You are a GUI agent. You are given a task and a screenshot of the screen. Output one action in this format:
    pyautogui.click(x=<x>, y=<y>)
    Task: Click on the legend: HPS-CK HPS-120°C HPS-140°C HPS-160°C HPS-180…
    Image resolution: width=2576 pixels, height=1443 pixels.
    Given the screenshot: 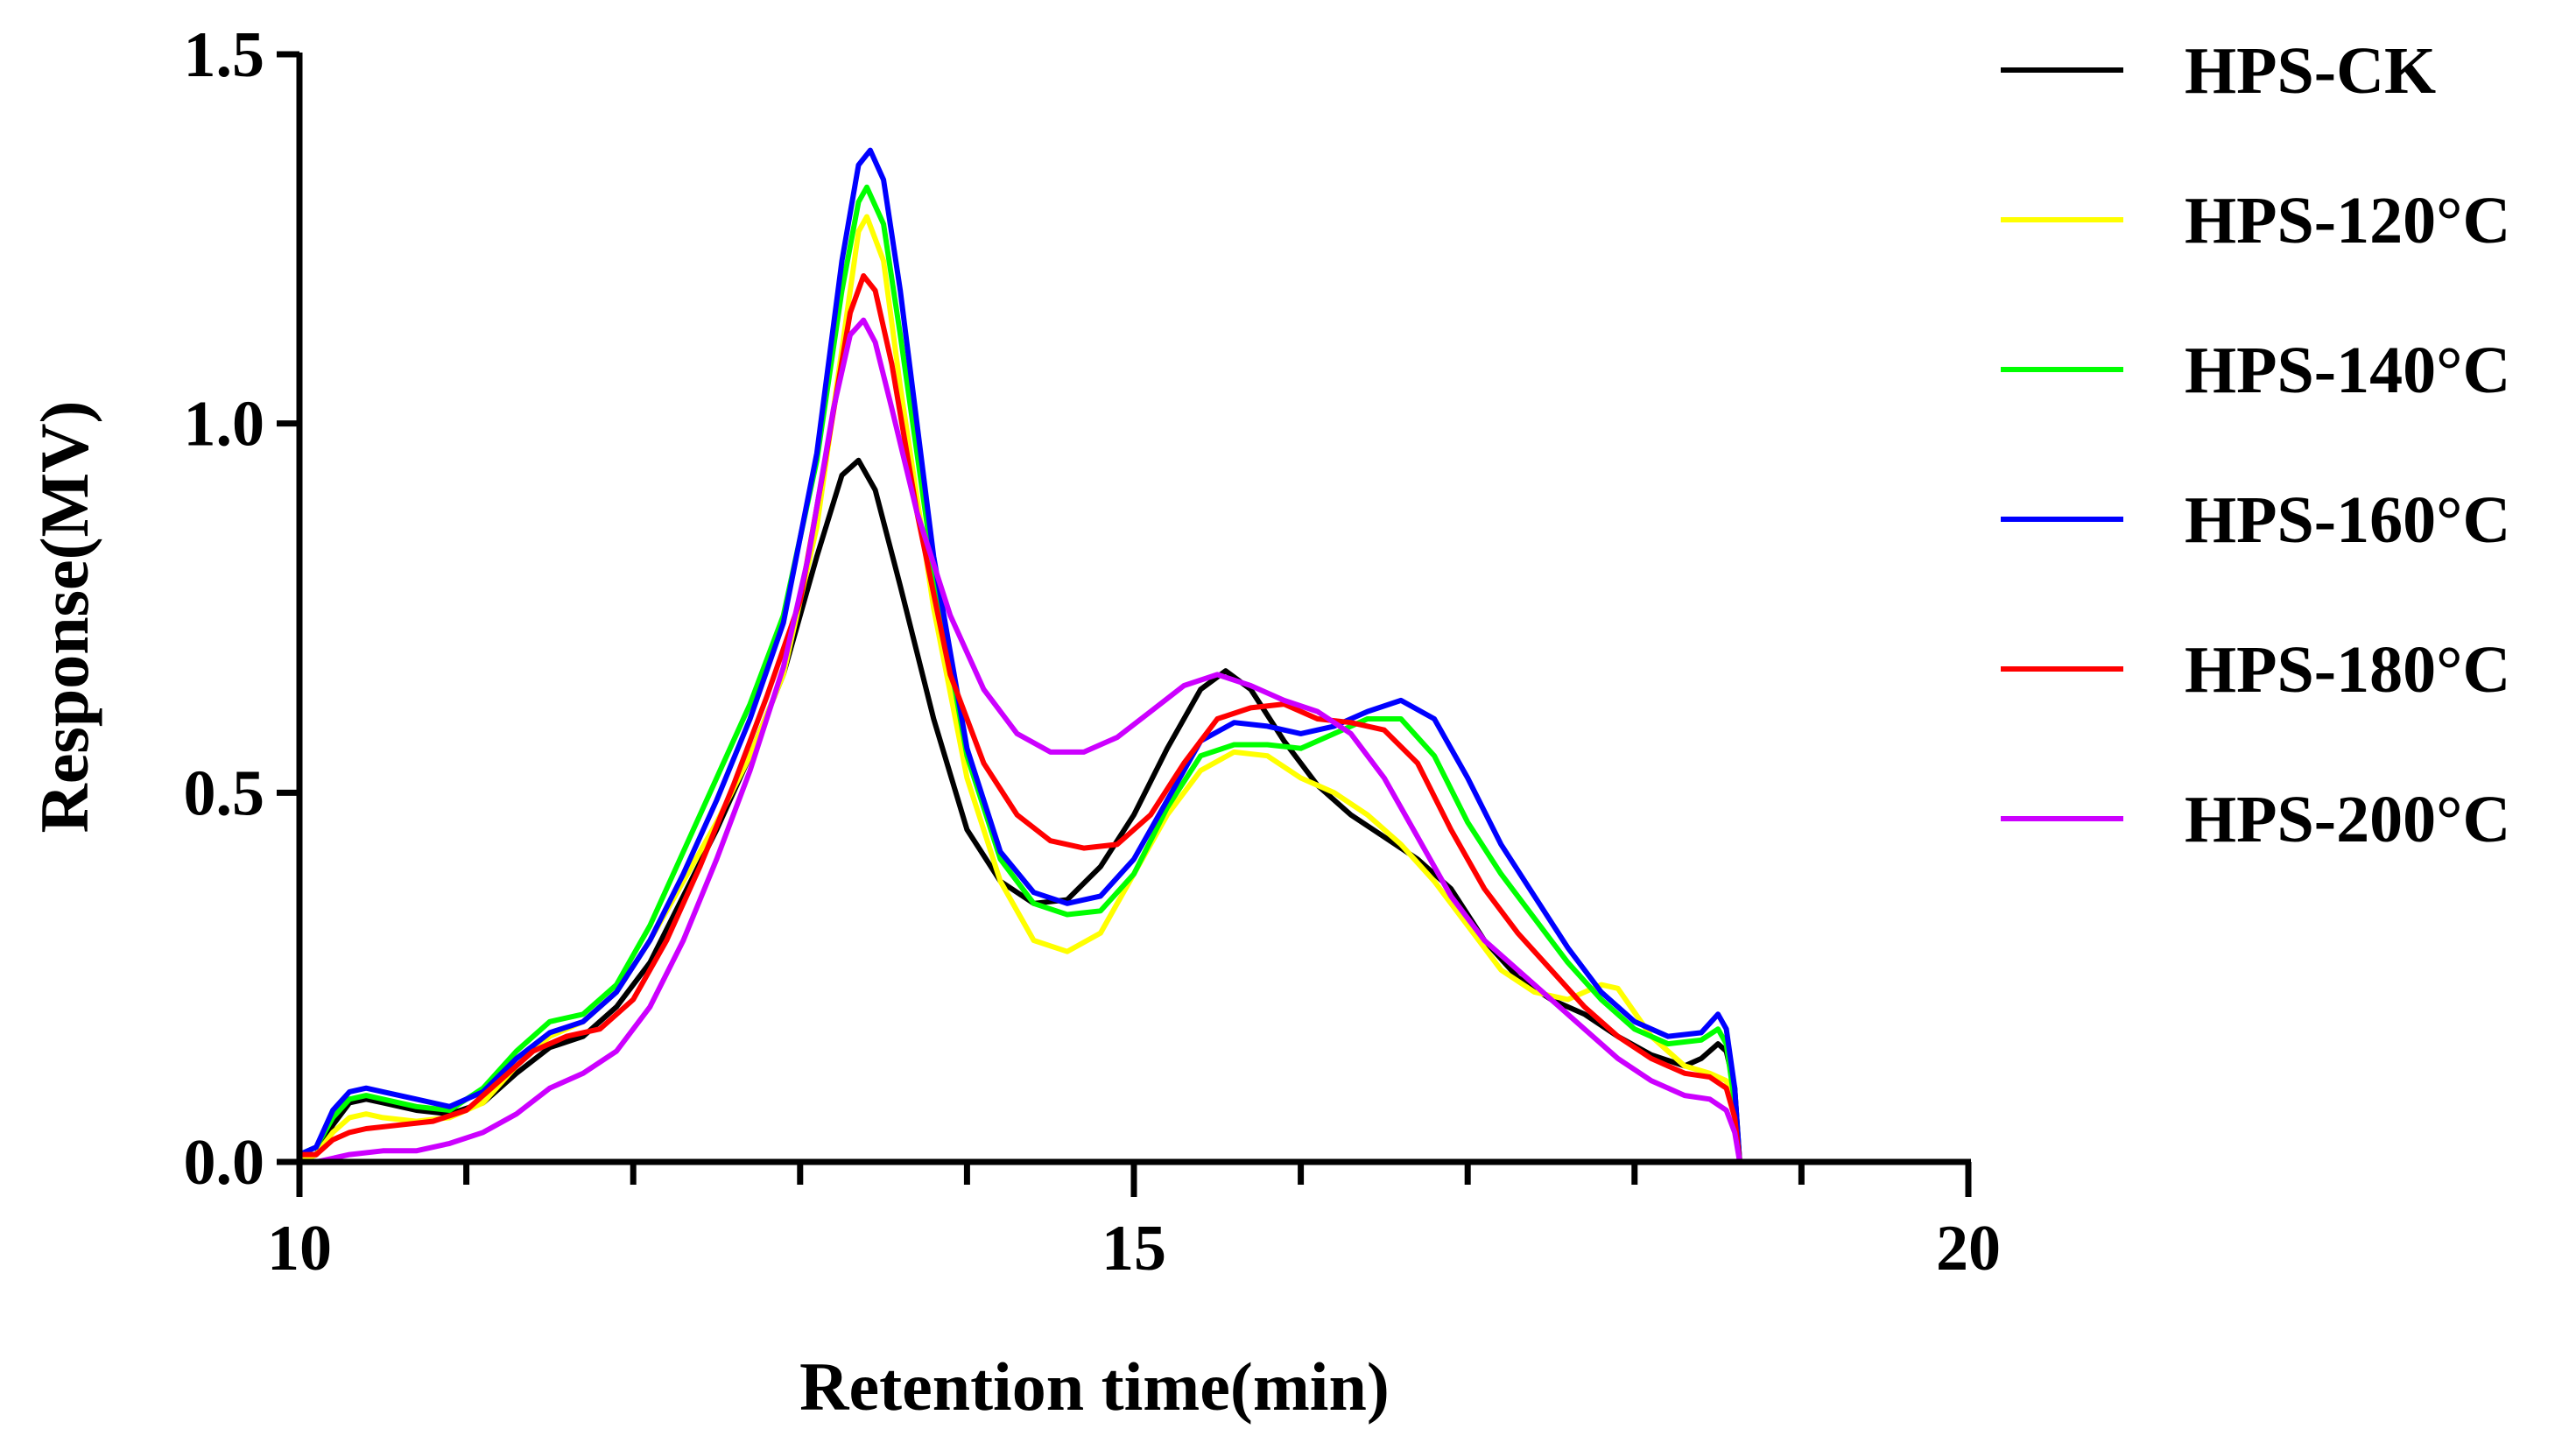 What is the action you would take?
    pyautogui.click(x=2255, y=445)
    